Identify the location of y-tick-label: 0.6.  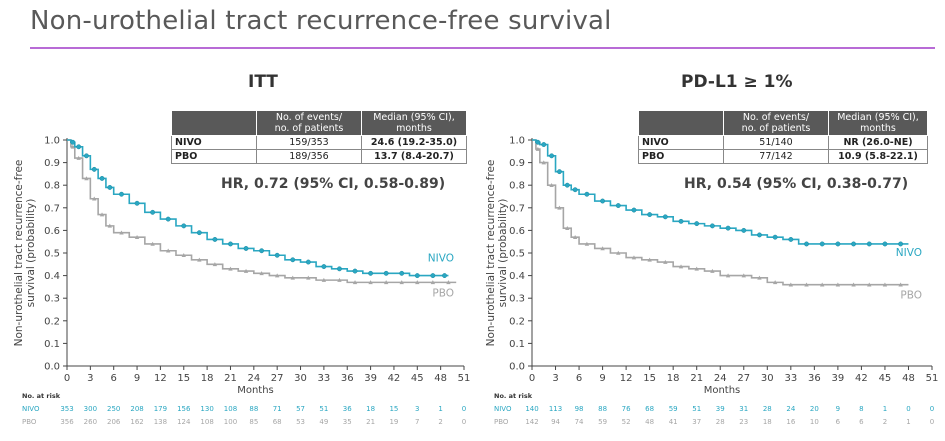
(517, 231).